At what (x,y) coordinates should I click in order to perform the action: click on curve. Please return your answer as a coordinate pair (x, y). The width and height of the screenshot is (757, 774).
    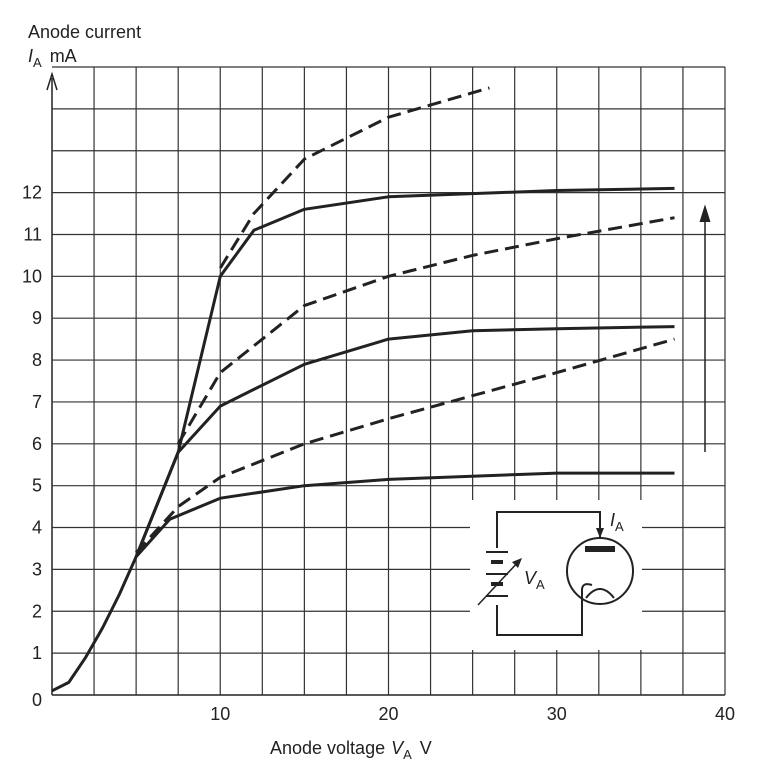
    Looking at the image, I should click on (354, 177).